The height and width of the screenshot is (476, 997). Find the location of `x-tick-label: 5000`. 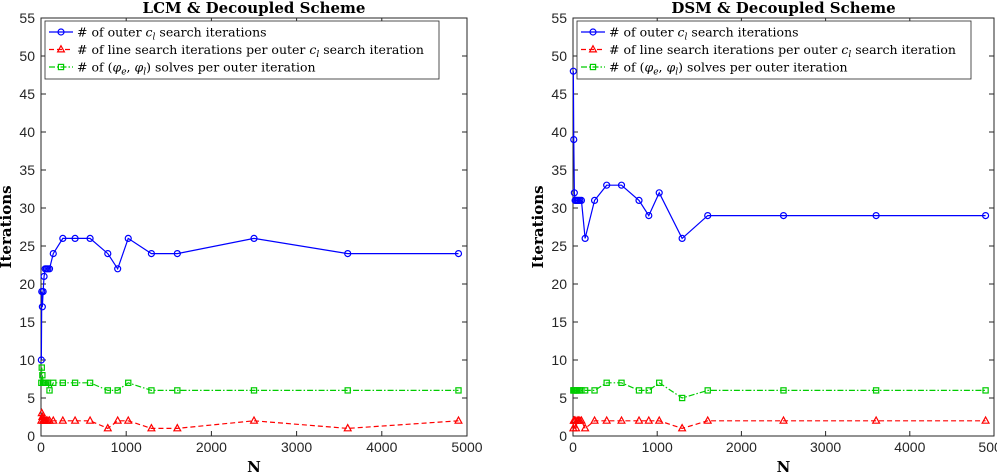

x-tick-label: 5000 is located at coordinates (987, 447).